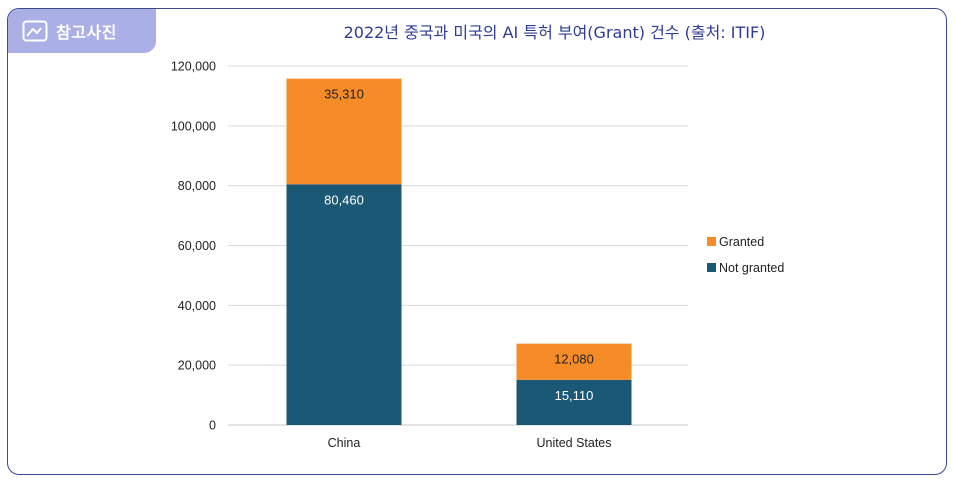 This screenshot has width=956, height=481. I want to click on y-tick-label: 0, so click(212, 426).